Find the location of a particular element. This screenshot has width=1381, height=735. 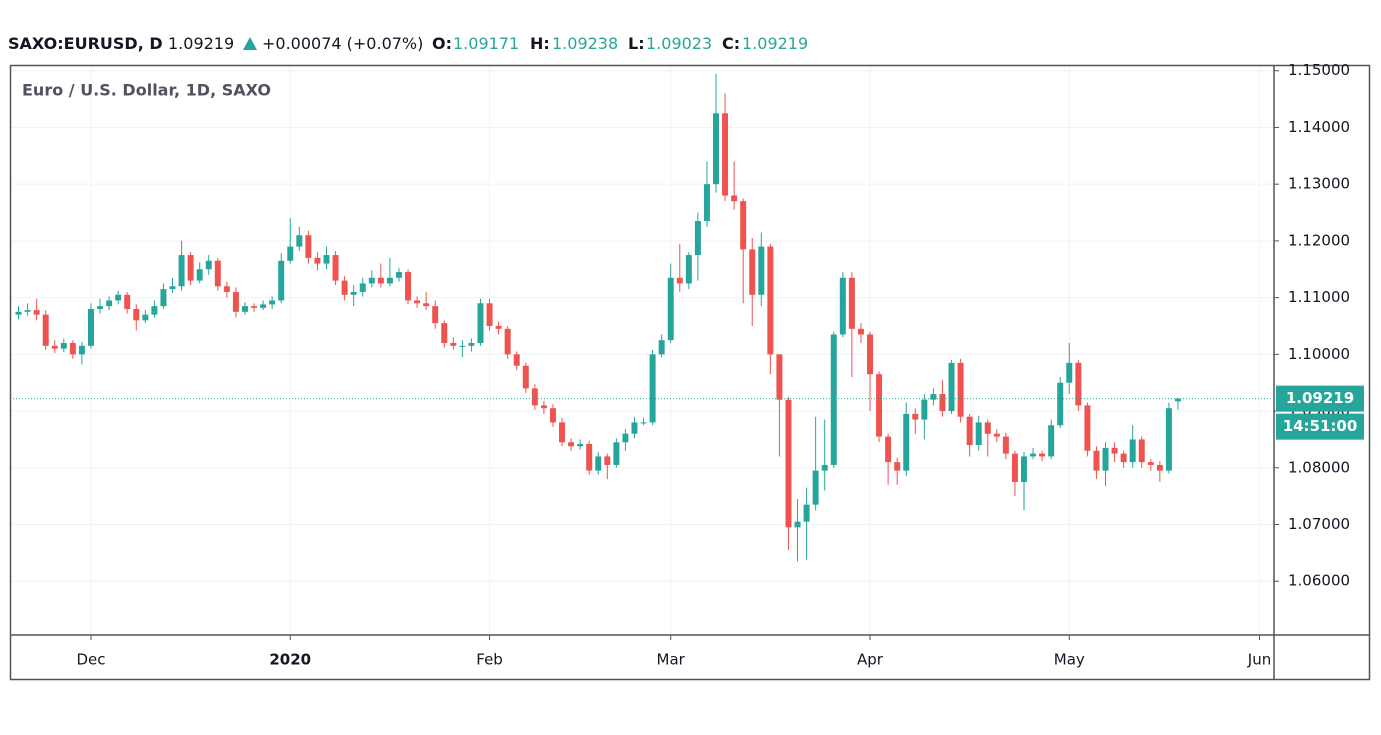

last-price: 1.09219 is located at coordinates (201, 43).